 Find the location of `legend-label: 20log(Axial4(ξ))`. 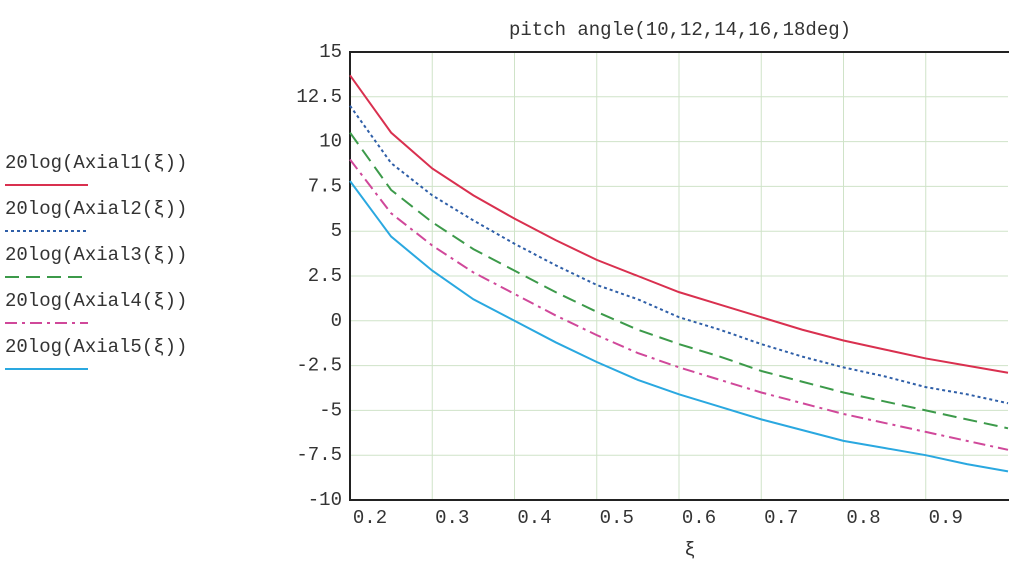

legend-label: 20log(Axial4(ξ)) is located at coordinates (96, 301).